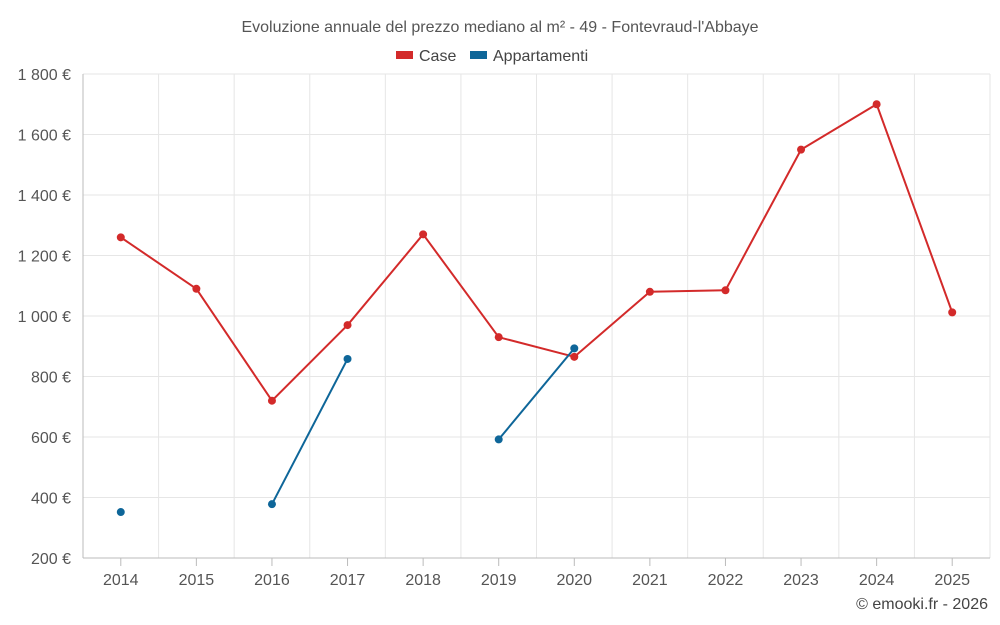 Image resolution: width=1000 pixels, height=625 pixels. Describe the element at coordinates (726, 580) in the screenshot. I see `x-tick-label: 2022` at that location.